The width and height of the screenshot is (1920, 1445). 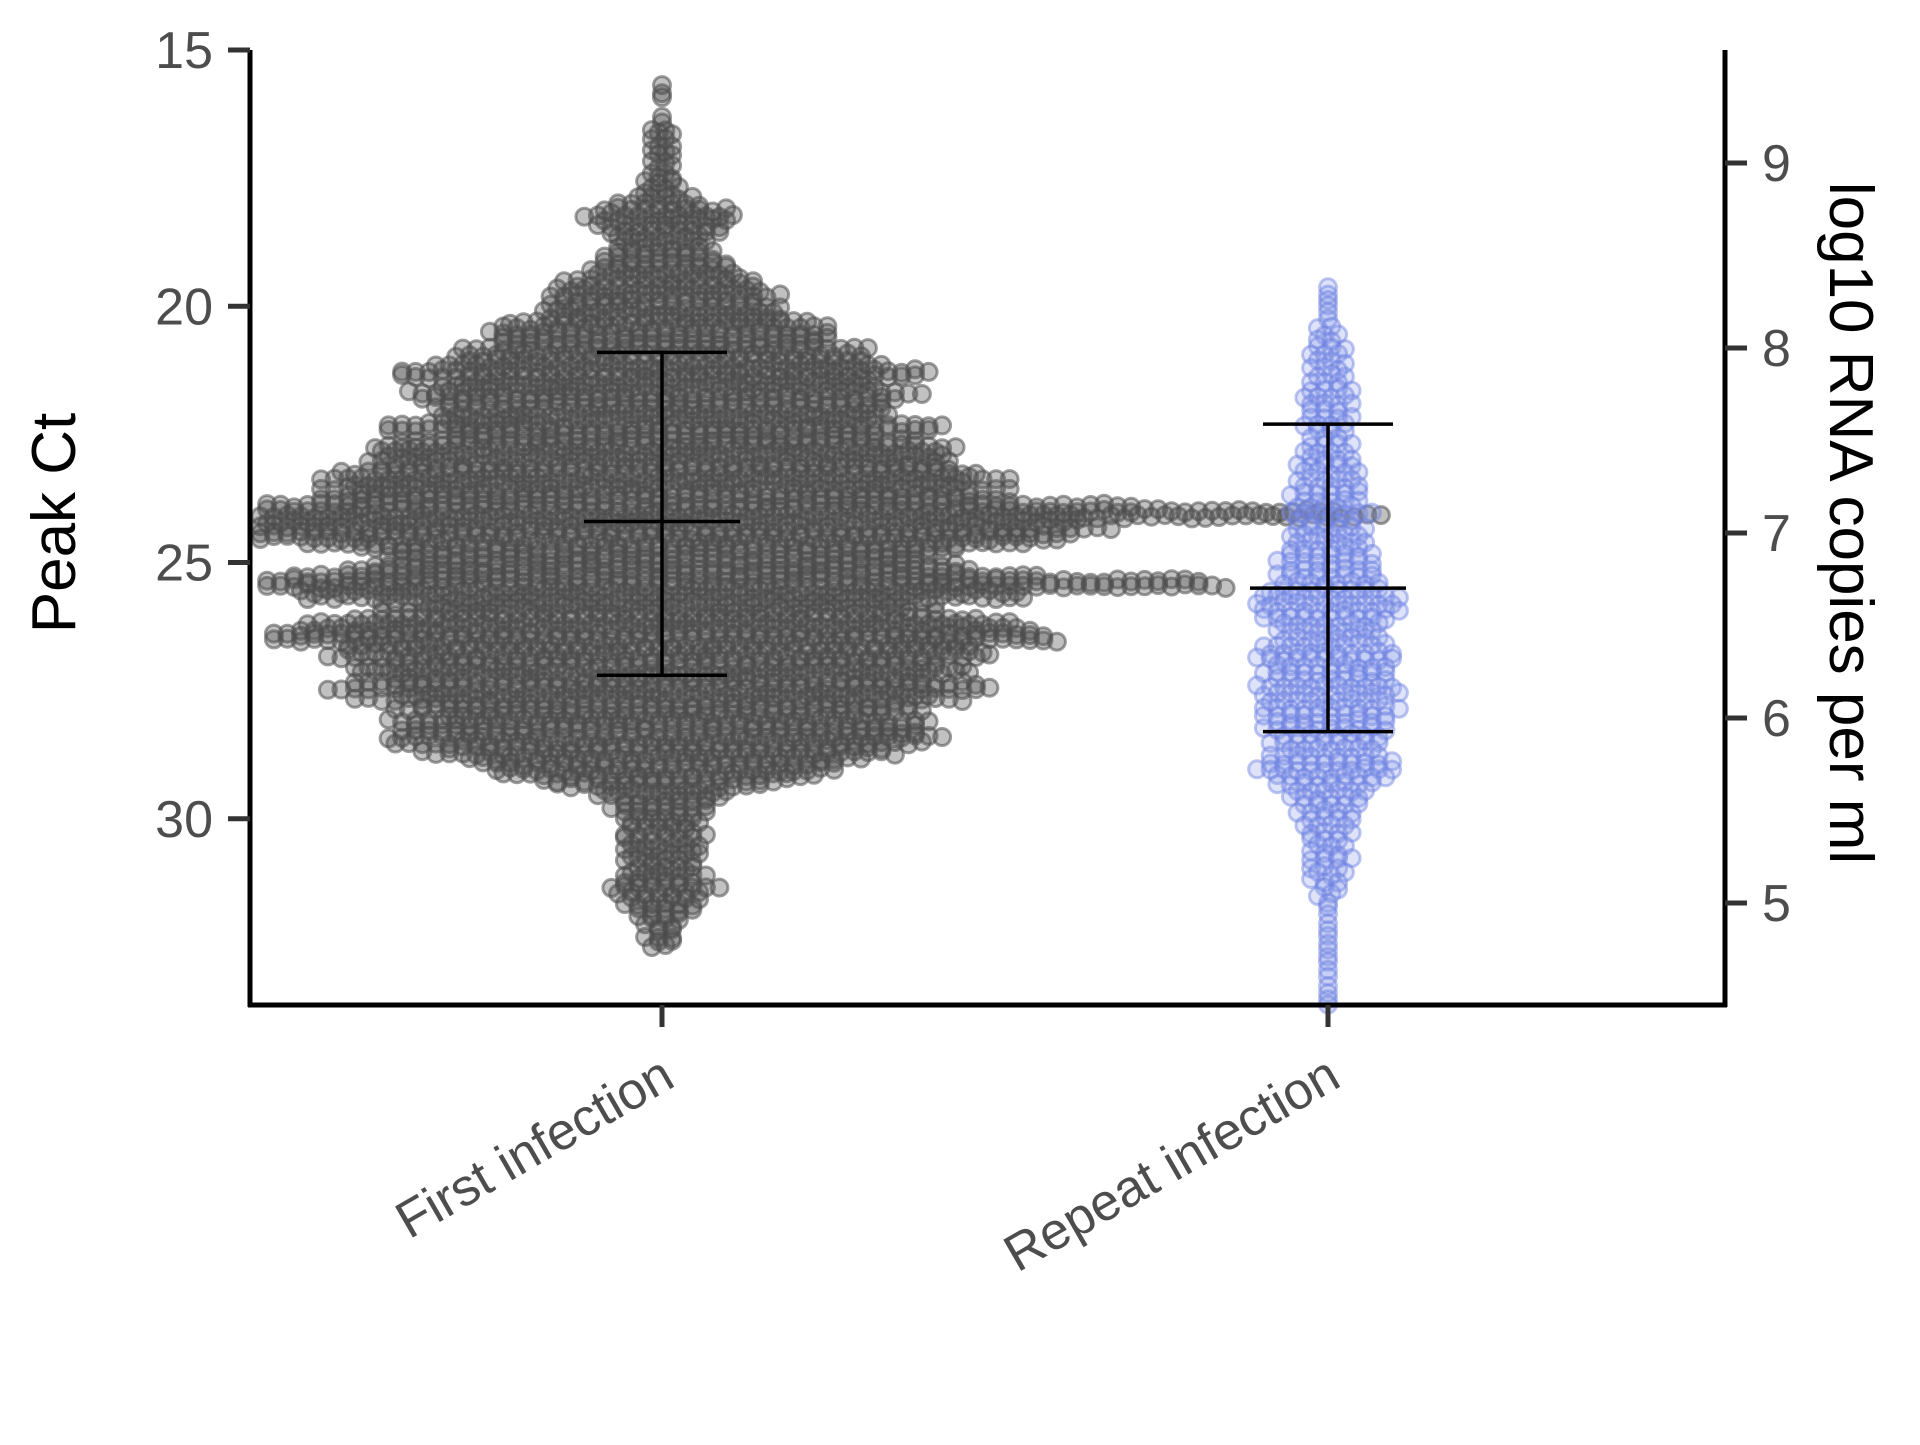 I want to click on y-tick-label-right: 8, so click(x=1776, y=349).